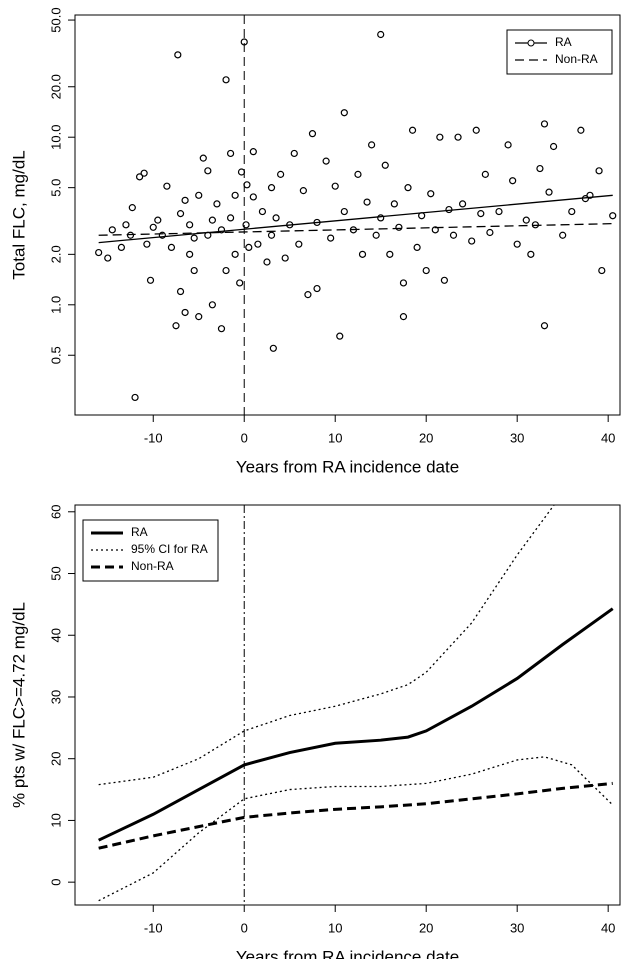 Image resolution: width=633 pixels, height=959 pixels. What do you see at coordinates (335, 437) in the screenshot?
I see `x-tick-label: 10` at bounding box center [335, 437].